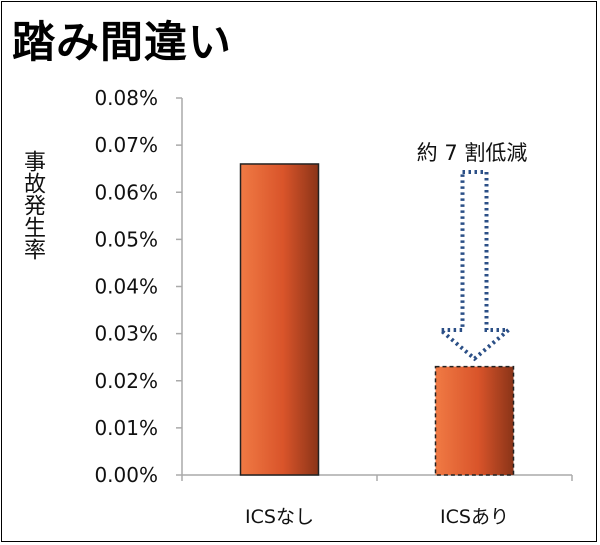  What do you see at coordinates (126, 239) in the screenshot?
I see `y-tick-label: 0.05%` at bounding box center [126, 239].